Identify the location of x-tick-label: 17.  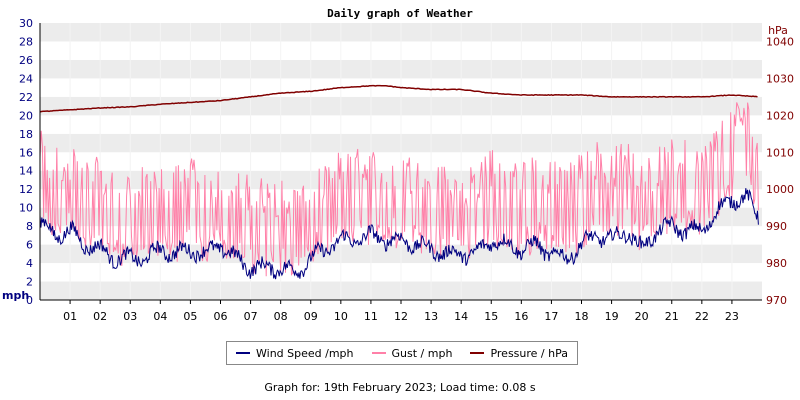
(551, 316).